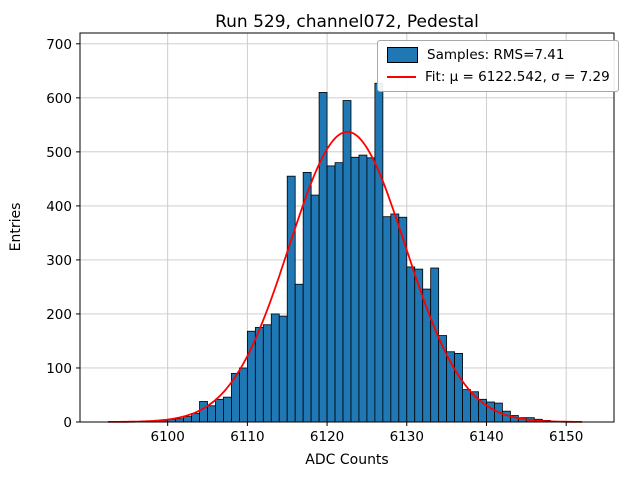 This screenshot has width=640, height=480. Describe the element at coordinates (59, 45) in the screenshot. I see `y-tick-label: 700` at that location.